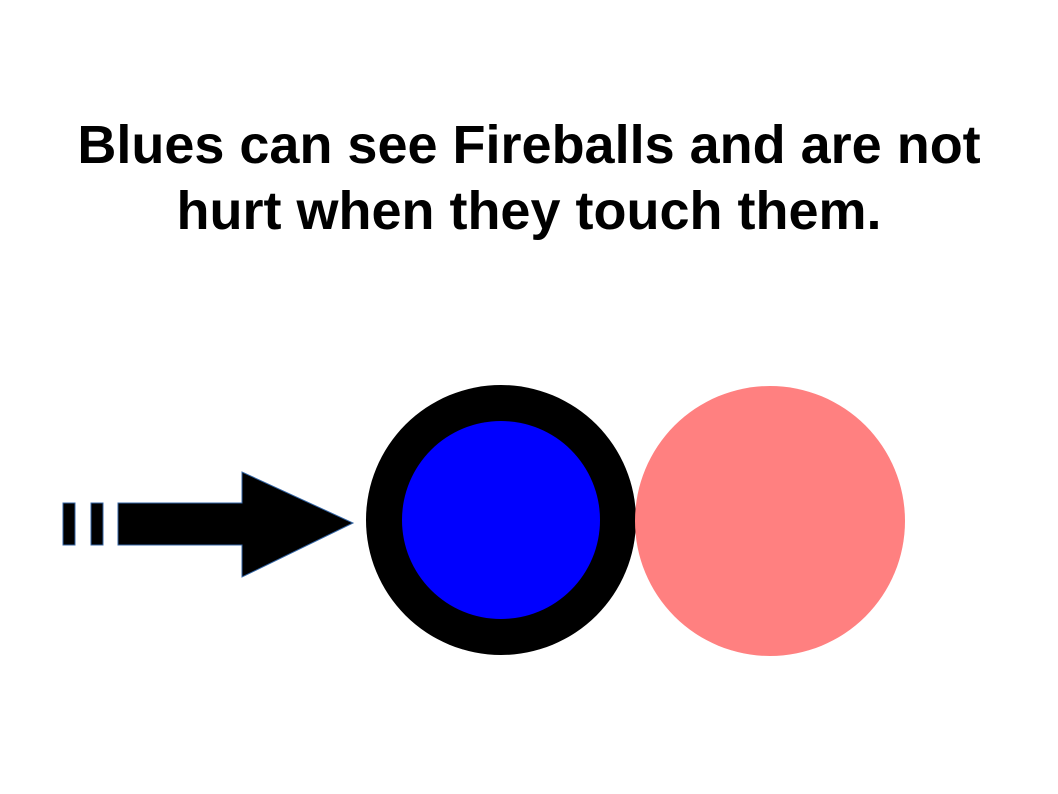  Describe the element at coordinates (770, 521) in the screenshot. I see `fireball-icon` at that location.